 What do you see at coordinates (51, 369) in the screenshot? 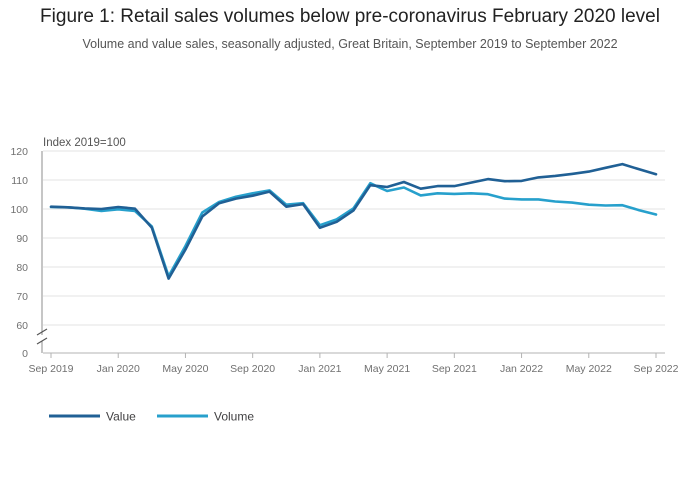
I see `x-tick-label: Sep 2019` at bounding box center [51, 369].